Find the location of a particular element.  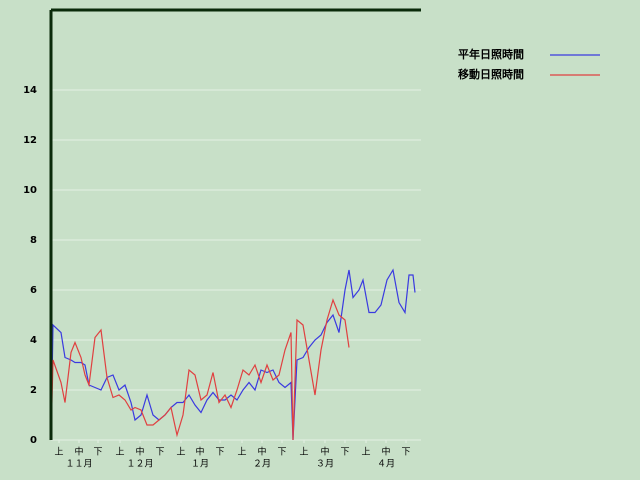

y-tick-label: 8 is located at coordinates (33, 240).